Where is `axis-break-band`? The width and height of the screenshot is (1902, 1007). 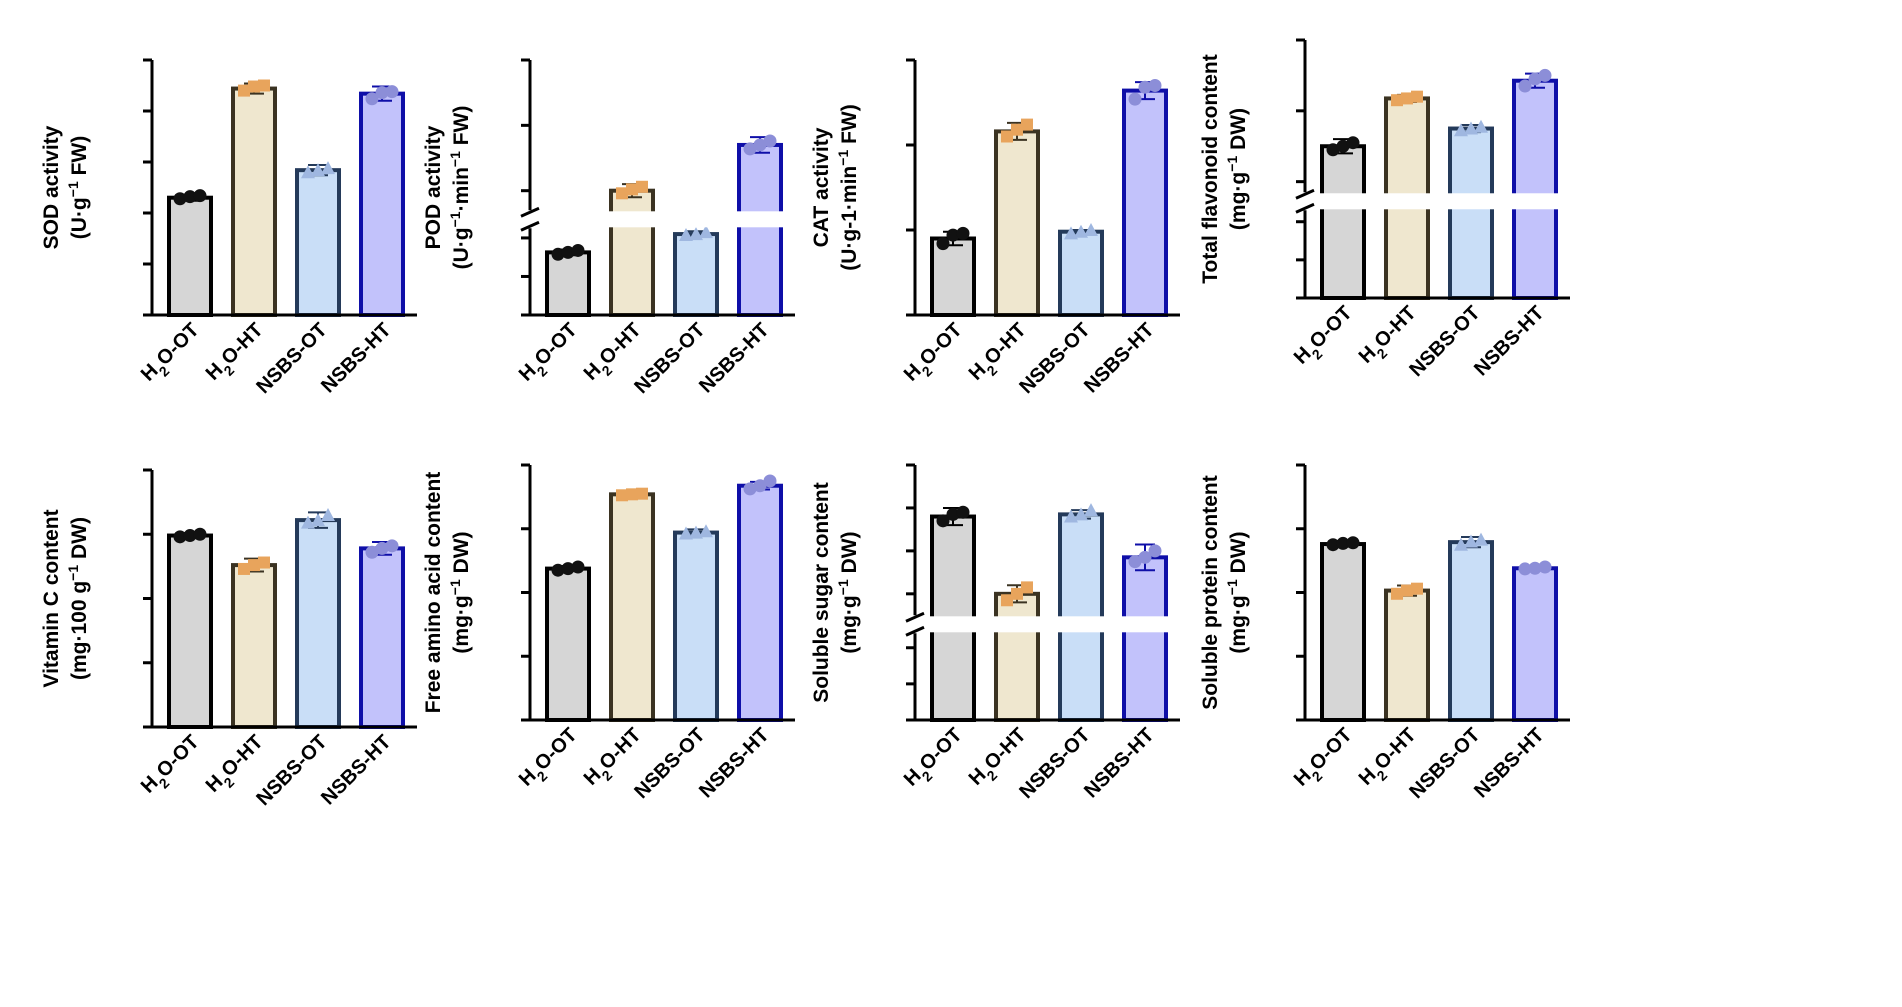 axis-break-band is located at coordinates (664, 219).